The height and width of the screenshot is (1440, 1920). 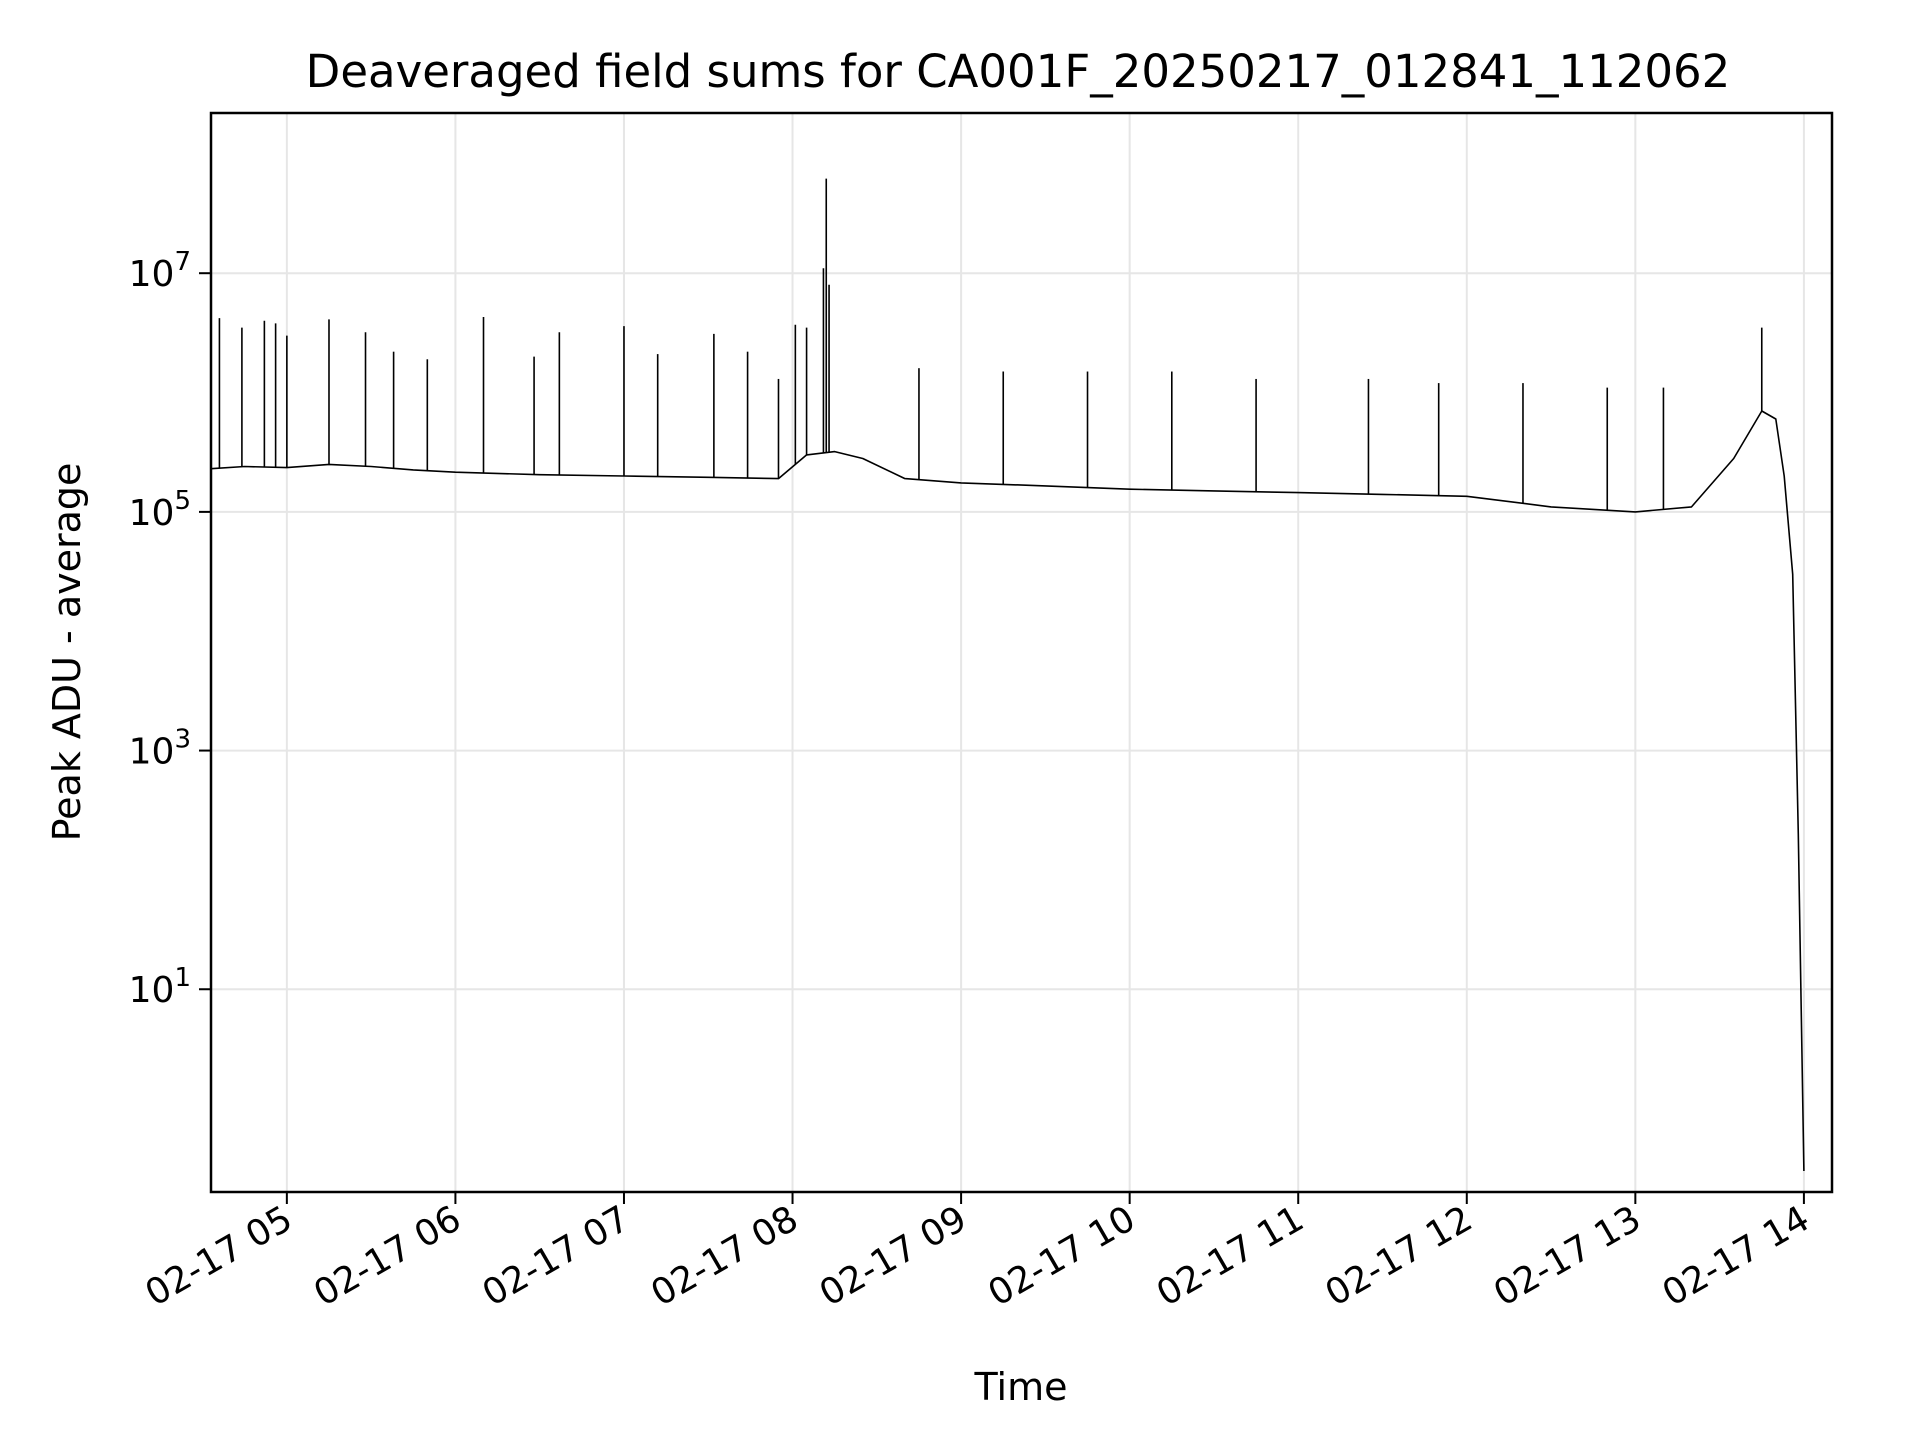 What do you see at coordinates (1736, 1256) in the screenshot?
I see `x-tick-label: 02-17 14` at bounding box center [1736, 1256].